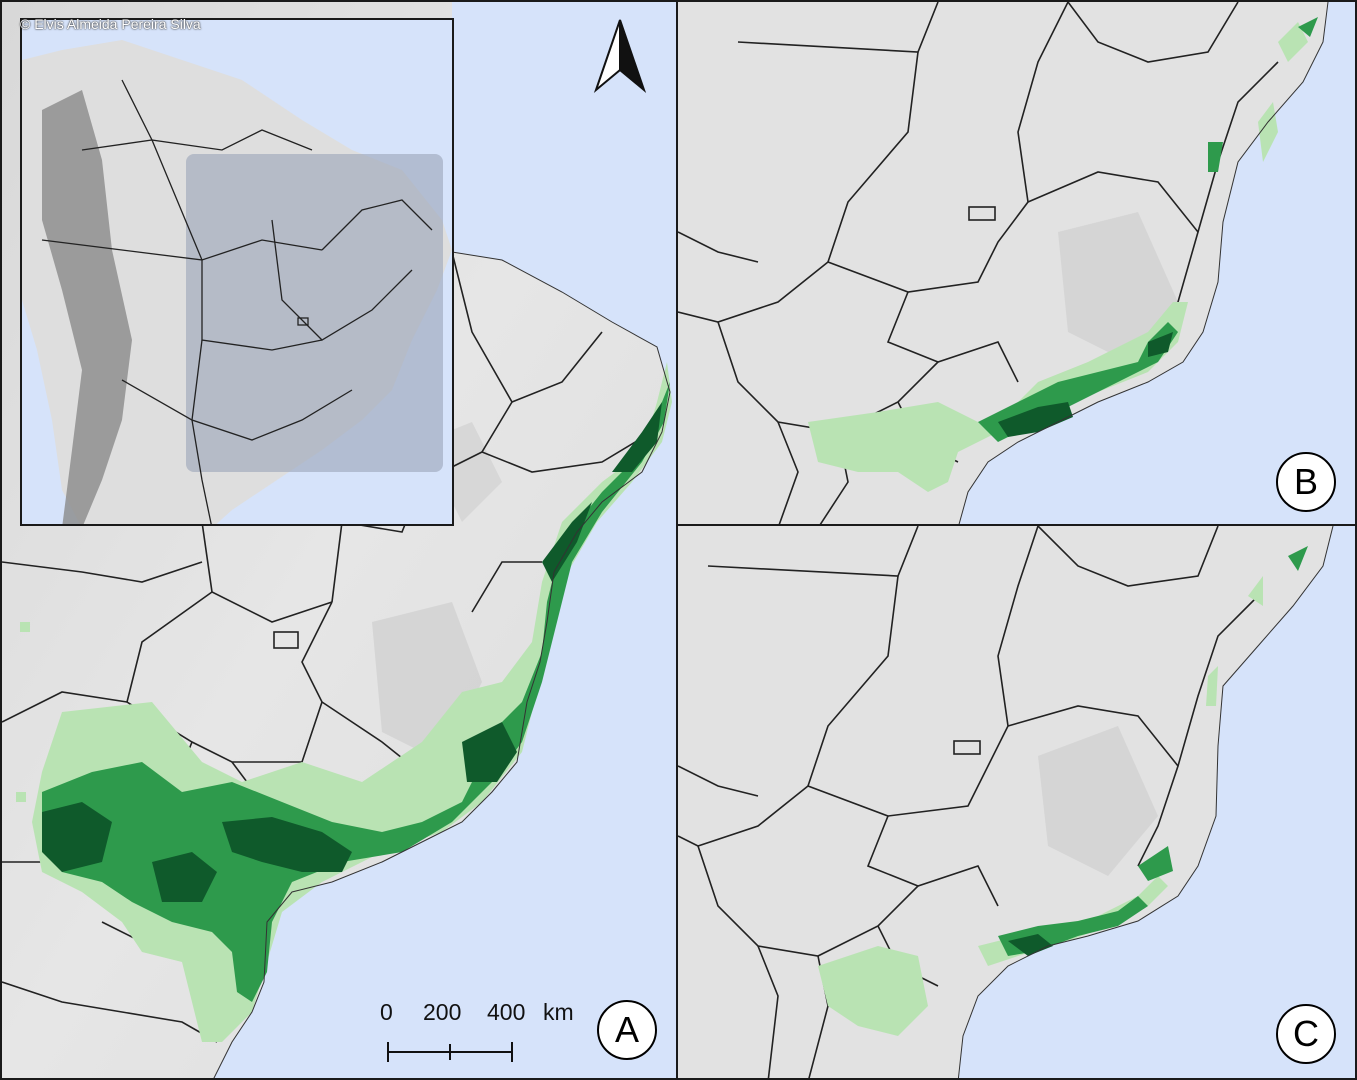 The width and height of the screenshot is (1357, 1080). Describe the element at coordinates (1306, 1034) in the screenshot. I see `panel-label-c: C` at that location.